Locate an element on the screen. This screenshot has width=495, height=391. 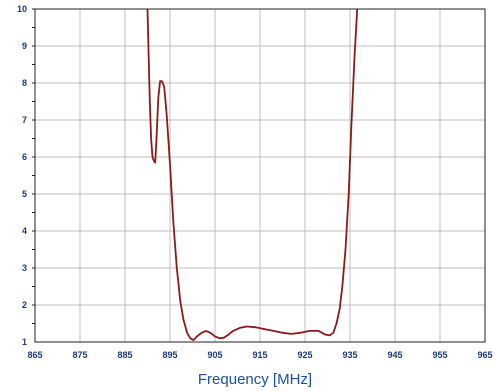
x-tick-label: 915 is located at coordinates (259, 355).